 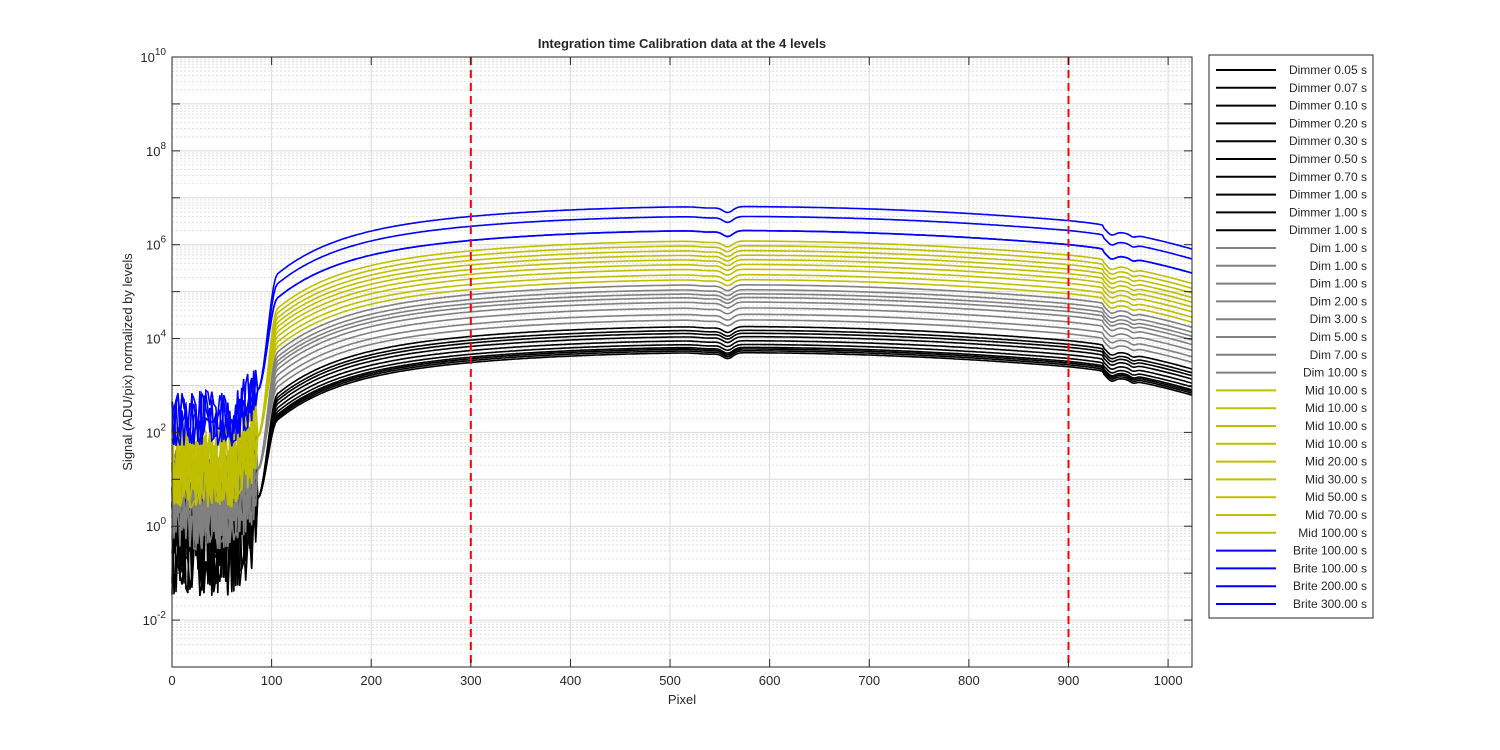 What do you see at coordinates (1328, 70) in the screenshot?
I see `legend-label: Dimmer 0.05 s` at bounding box center [1328, 70].